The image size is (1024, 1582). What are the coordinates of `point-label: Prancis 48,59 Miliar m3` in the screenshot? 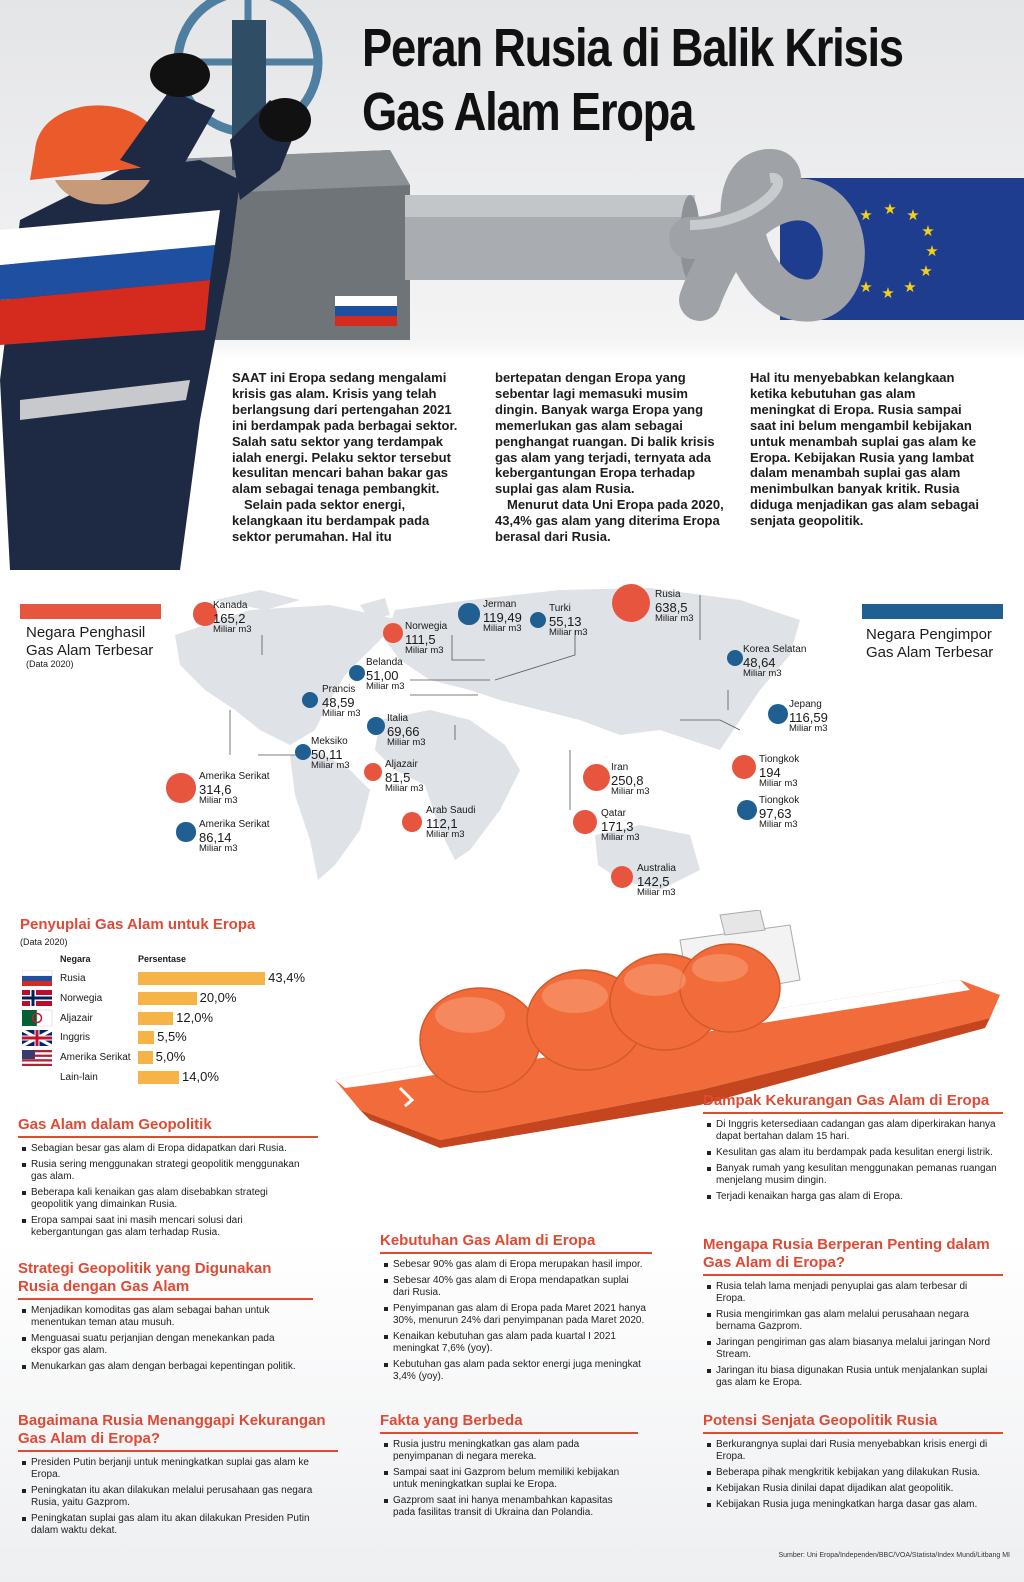 It's located at (341, 701).